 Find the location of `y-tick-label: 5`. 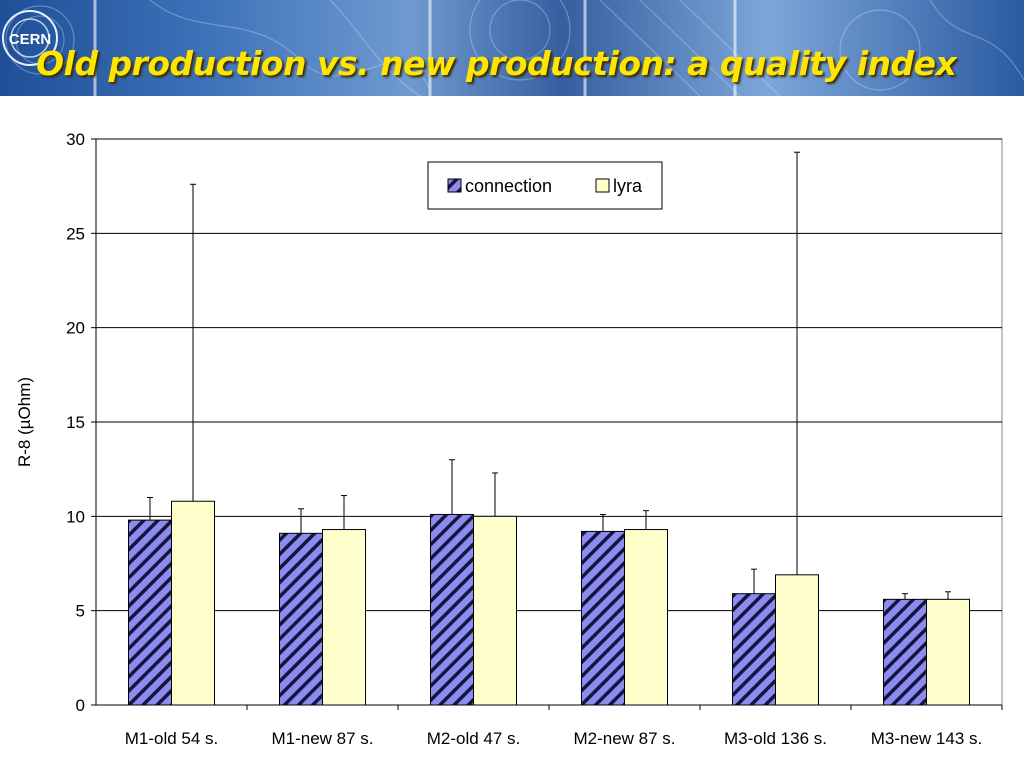

y-tick-label: 5 is located at coordinates (80, 611).